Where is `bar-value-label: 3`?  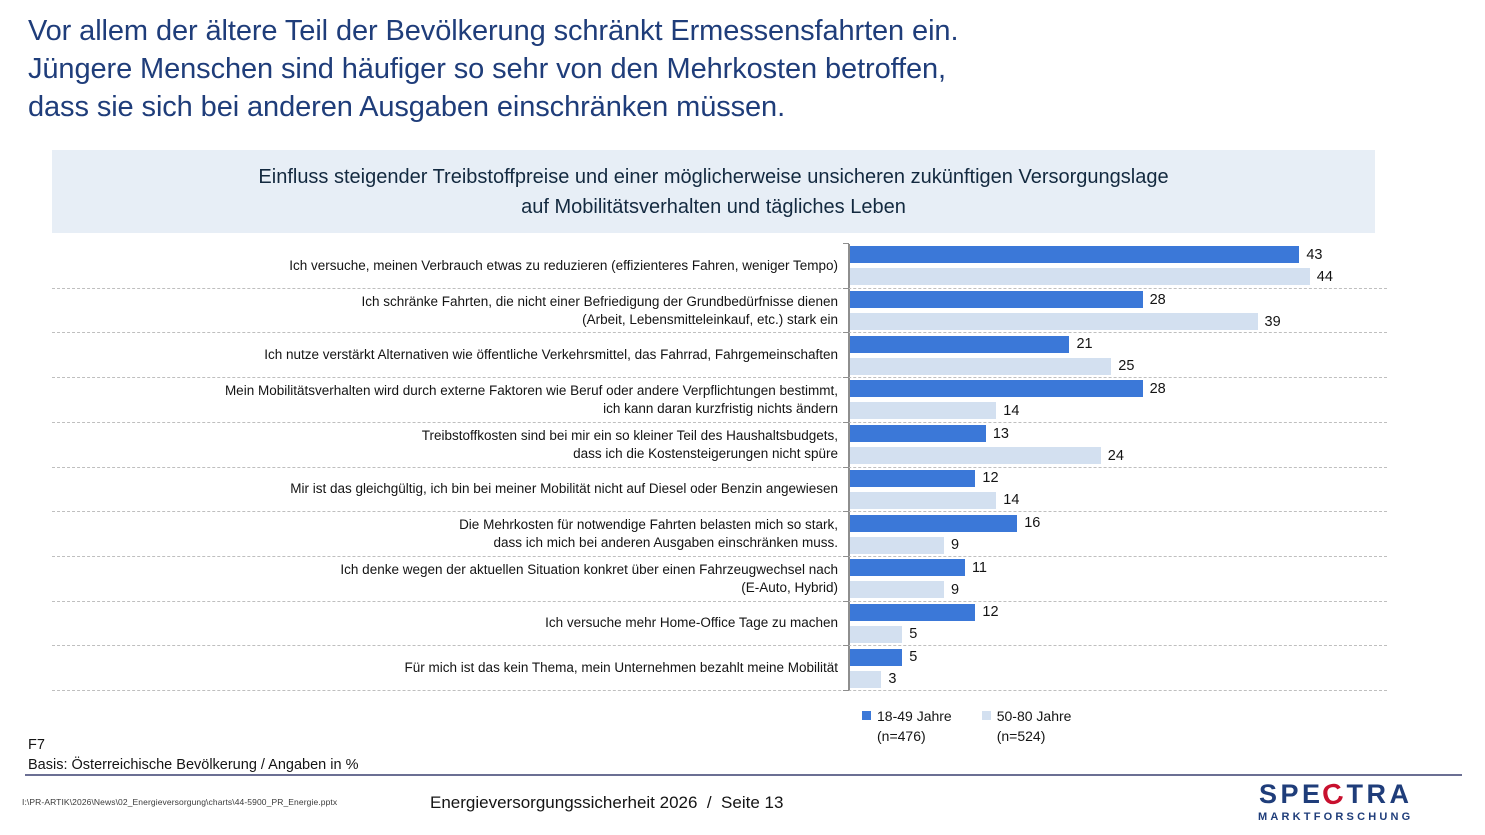 bar-value-label: 3 is located at coordinates (892, 679).